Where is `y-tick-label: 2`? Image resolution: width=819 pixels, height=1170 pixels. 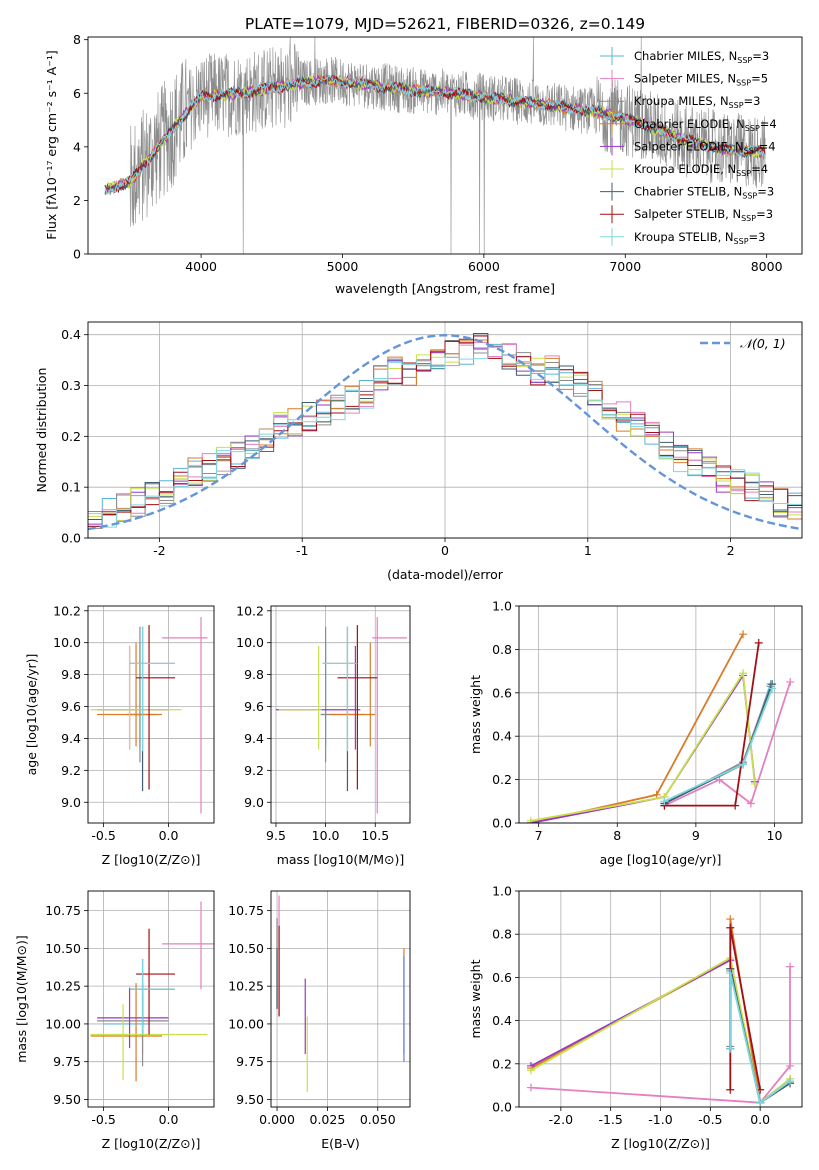 y-tick-label: 2 is located at coordinates (77, 200).